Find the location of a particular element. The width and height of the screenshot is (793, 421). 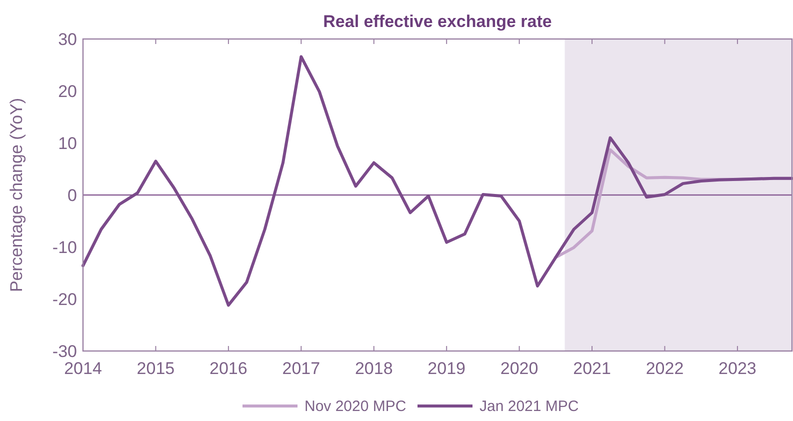

legend-label: Jan 2021 MPC is located at coordinates (529, 406).